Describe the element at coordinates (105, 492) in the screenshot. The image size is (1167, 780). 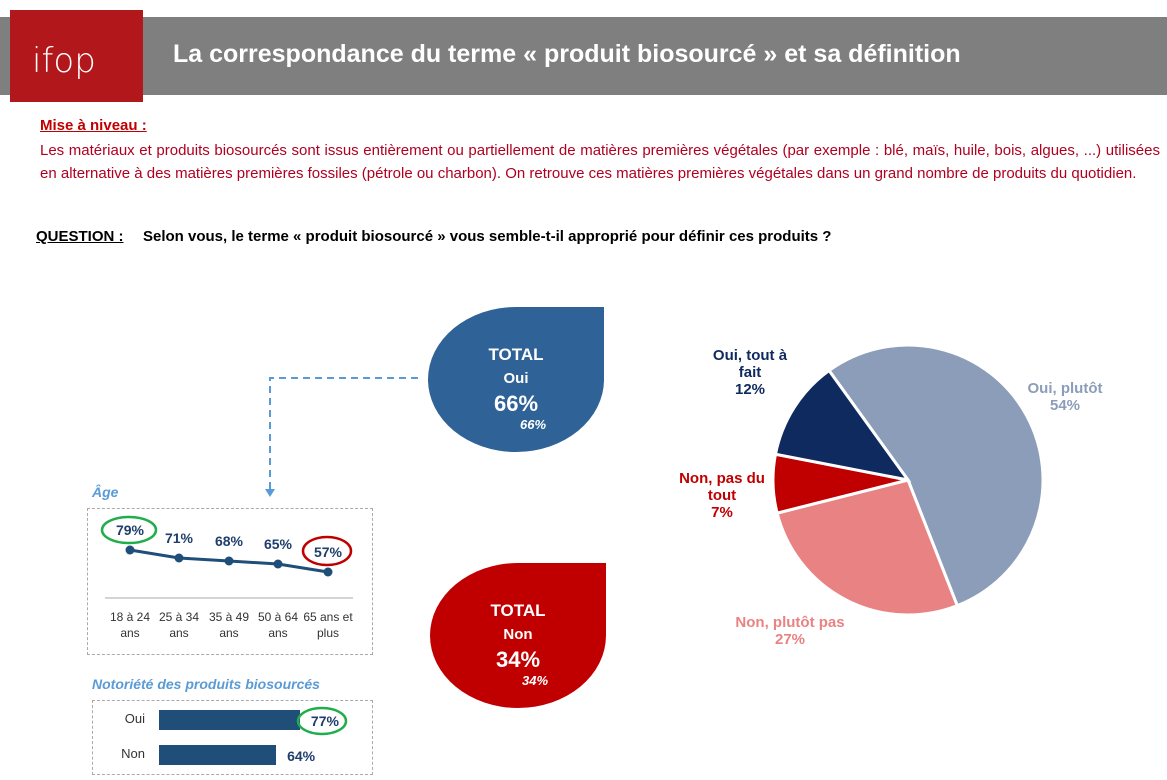
I see `age-title: Âge` at that location.